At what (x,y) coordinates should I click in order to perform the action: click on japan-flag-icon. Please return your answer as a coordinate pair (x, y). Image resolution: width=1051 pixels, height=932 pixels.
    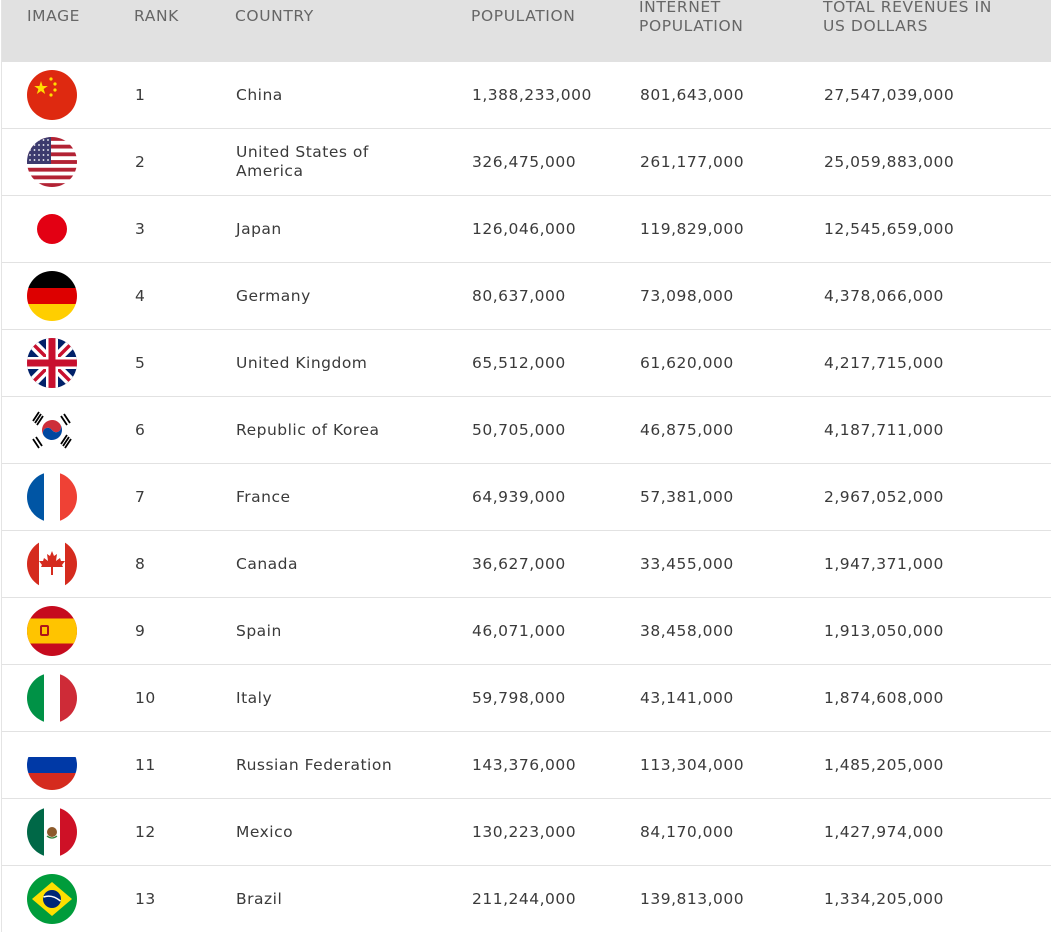
    Looking at the image, I should click on (52, 229).